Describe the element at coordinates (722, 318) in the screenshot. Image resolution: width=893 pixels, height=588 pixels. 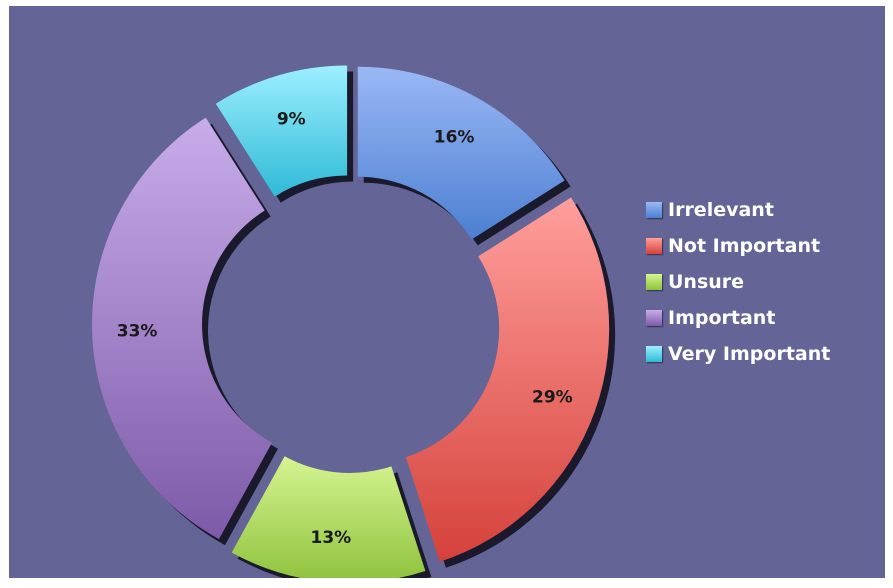
I see `legend-label: Important` at that location.